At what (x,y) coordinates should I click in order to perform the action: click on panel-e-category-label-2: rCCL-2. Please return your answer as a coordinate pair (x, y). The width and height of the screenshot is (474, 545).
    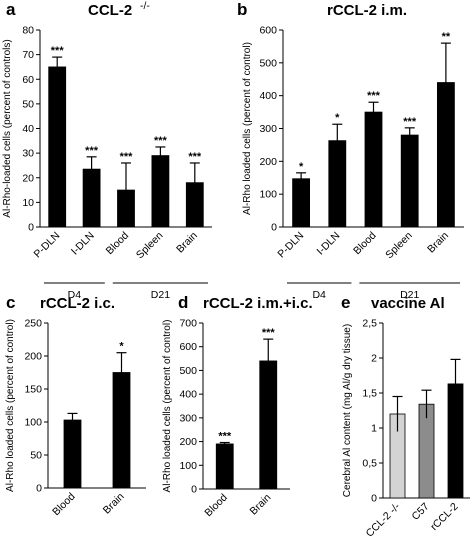
    Looking at the image, I should click on (444, 517).